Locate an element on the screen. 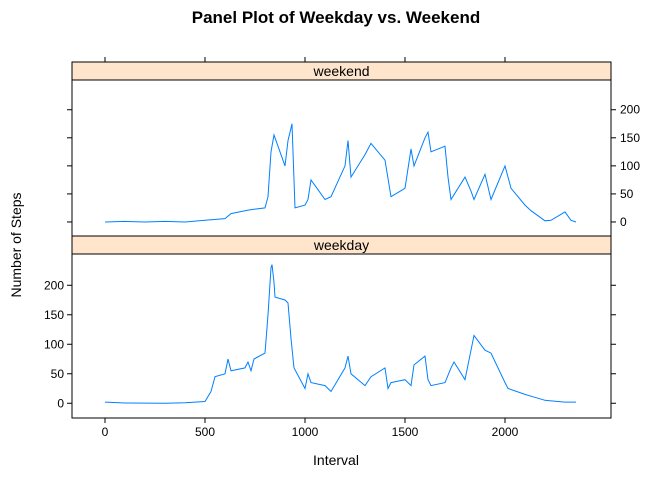 This screenshot has width=672, height=485. x-tick-label: 500 is located at coordinates (205, 432).